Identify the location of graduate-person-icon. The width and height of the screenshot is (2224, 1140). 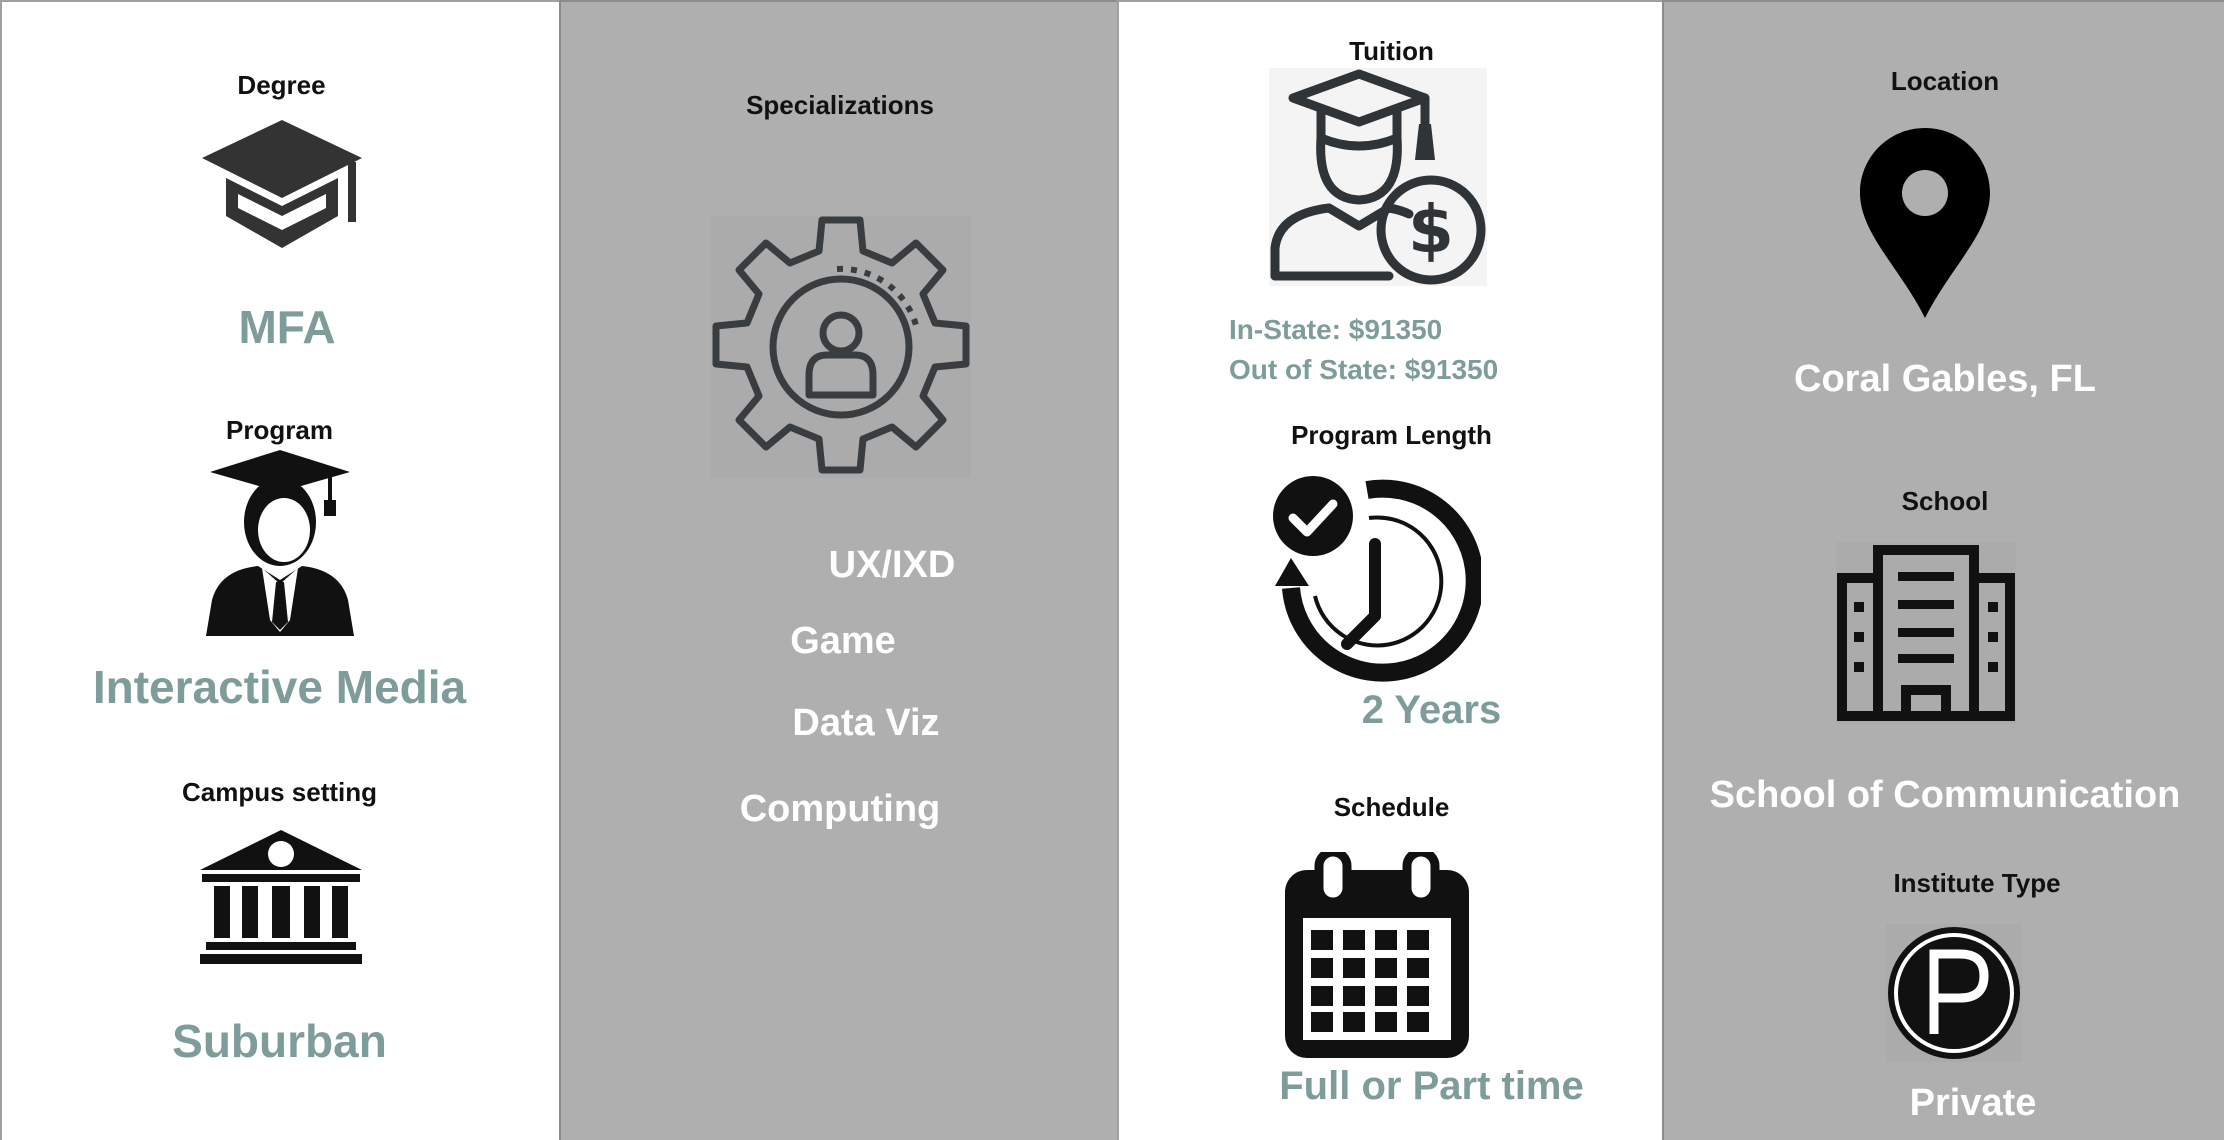
(280, 543).